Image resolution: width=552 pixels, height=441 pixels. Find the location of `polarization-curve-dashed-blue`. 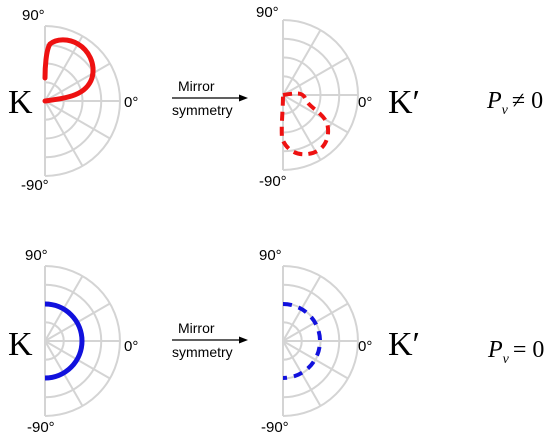

polarization-curve-dashed-blue is located at coordinates (302, 341).